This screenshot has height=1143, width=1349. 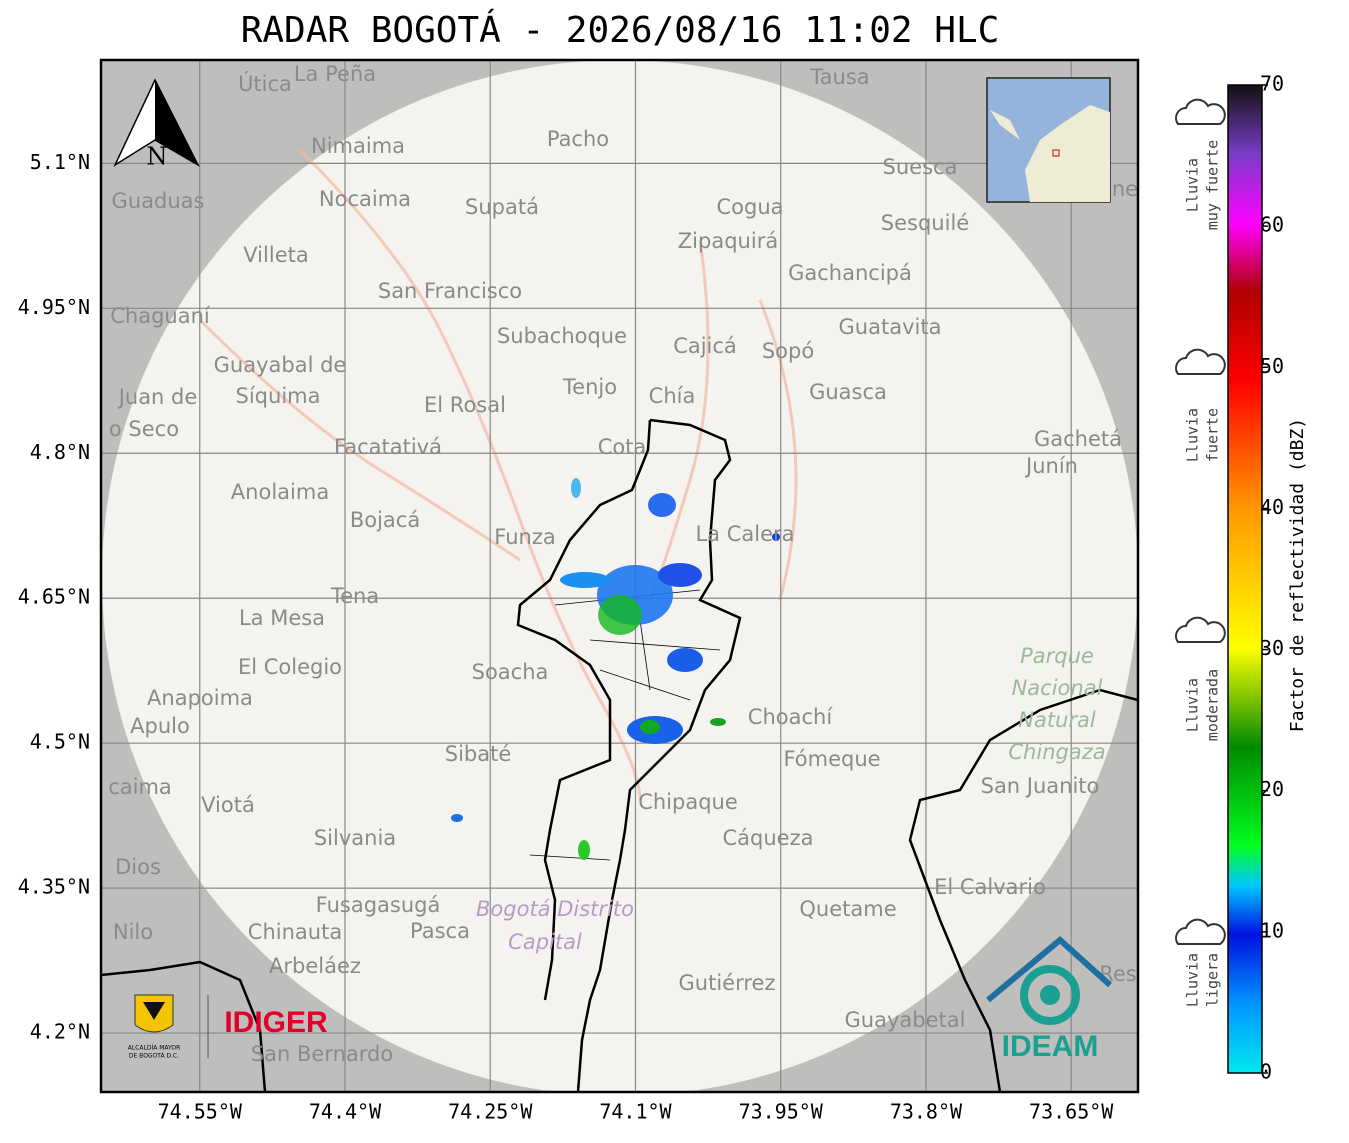 What do you see at coordinates (154, 1048) in the screenshot?
I see `alcaldia-text: ALCALDÍA MAYOR` at bounding box center [154, 1048].